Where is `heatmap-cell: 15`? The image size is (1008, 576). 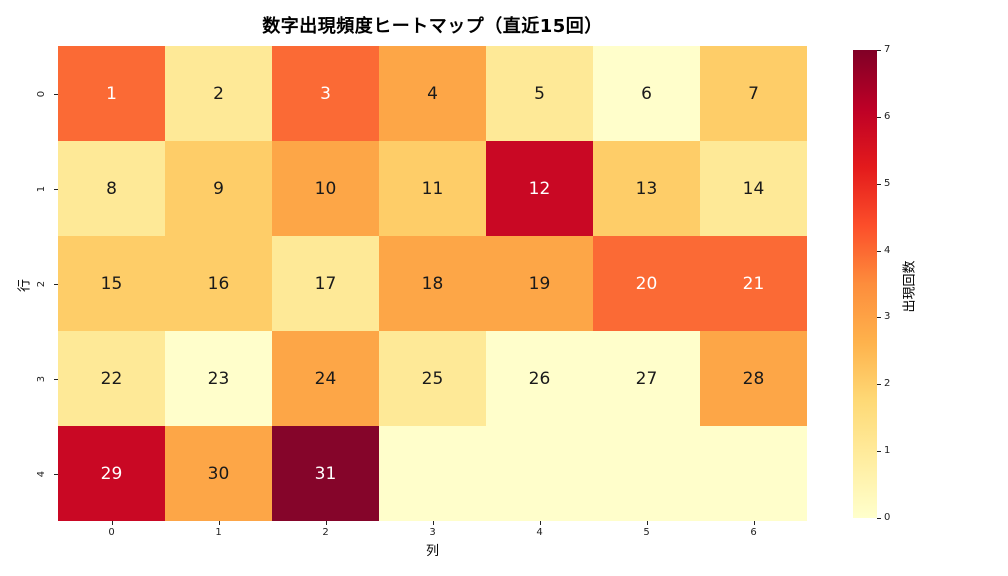
heatmap-cell: 15 is located at coordinates (111, 283).